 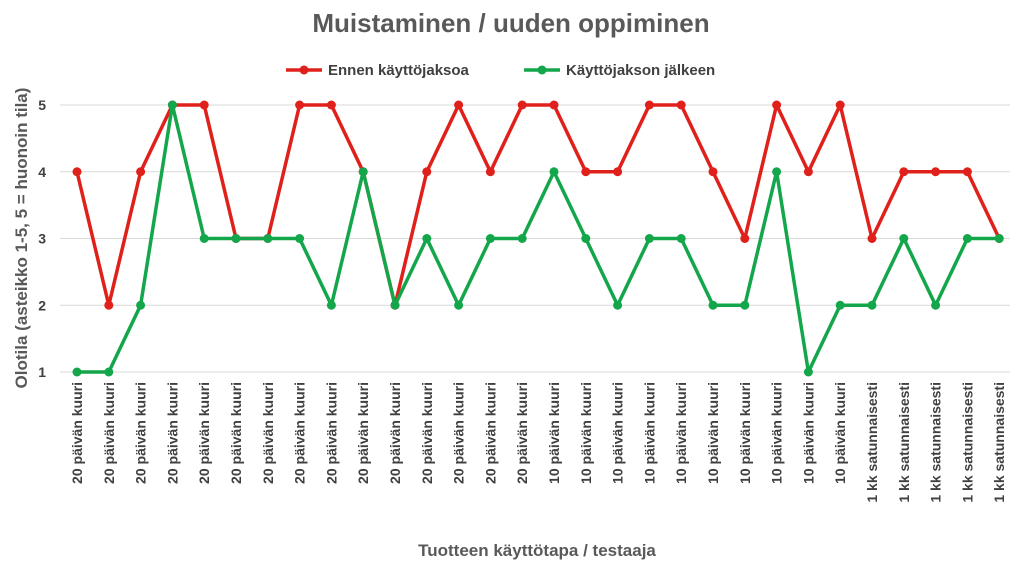 I want to click on x-axis-title: Tuotteen käyttötapa / testaaja, so click(x=537, y=550).